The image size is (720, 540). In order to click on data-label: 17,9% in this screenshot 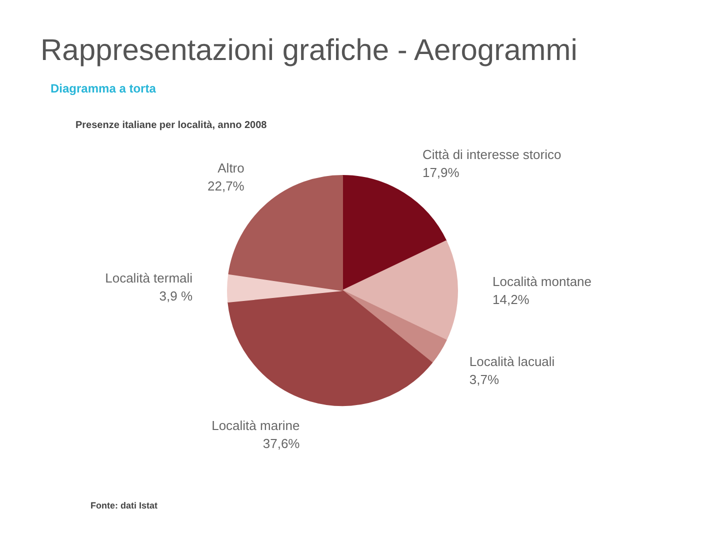, I will do `click(441, 172)`.